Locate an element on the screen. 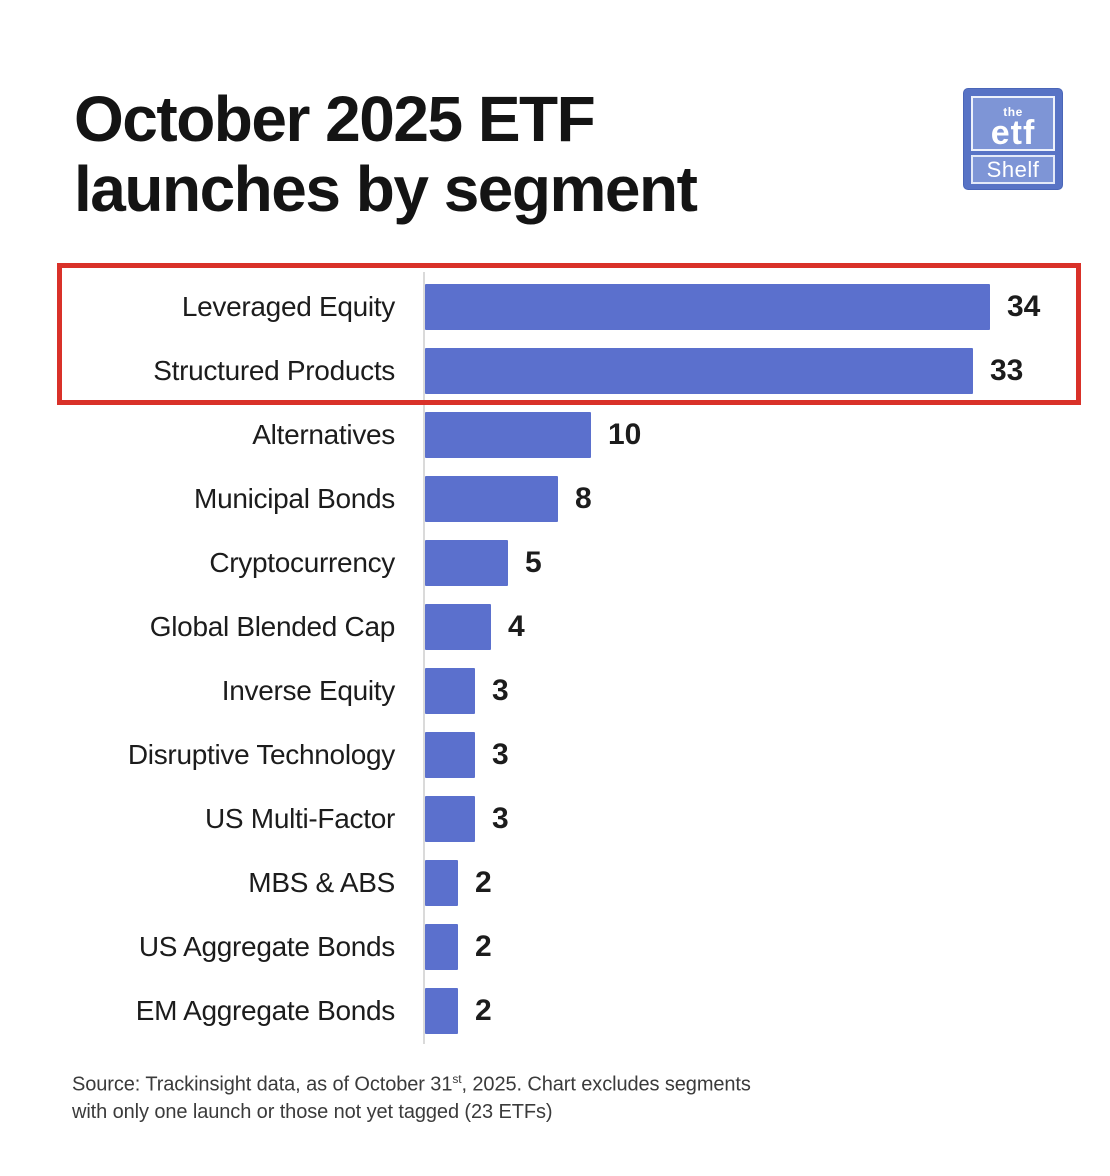  category-label: Disruptive Technology is located at coordinates (261, 754).